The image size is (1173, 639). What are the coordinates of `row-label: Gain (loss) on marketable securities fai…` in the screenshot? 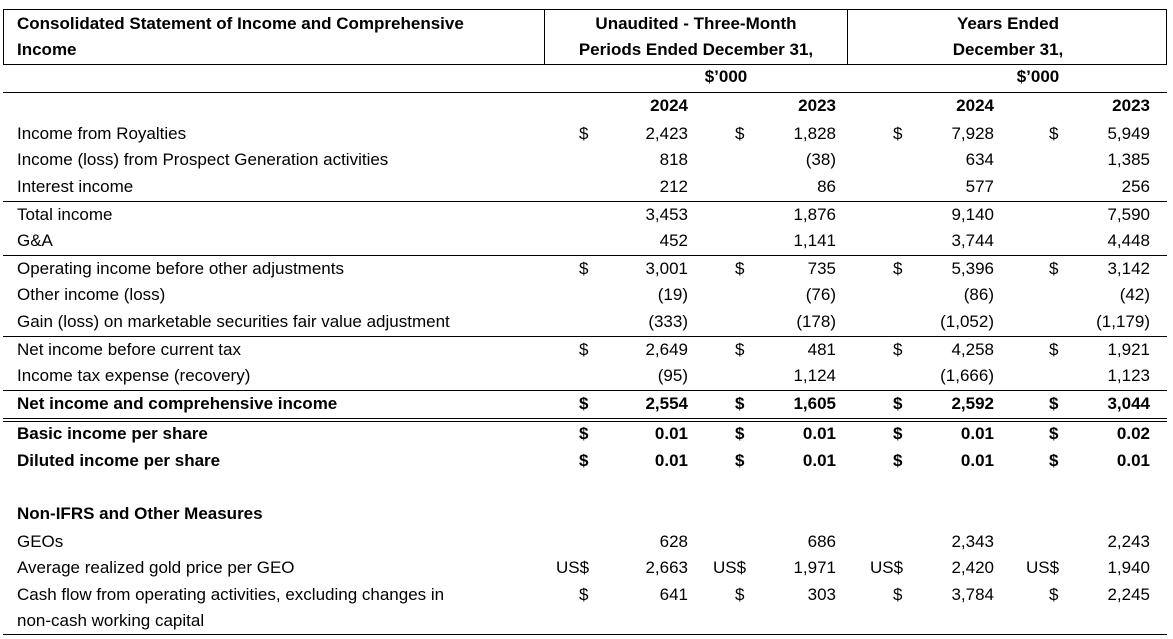 It's located at (233, 321).